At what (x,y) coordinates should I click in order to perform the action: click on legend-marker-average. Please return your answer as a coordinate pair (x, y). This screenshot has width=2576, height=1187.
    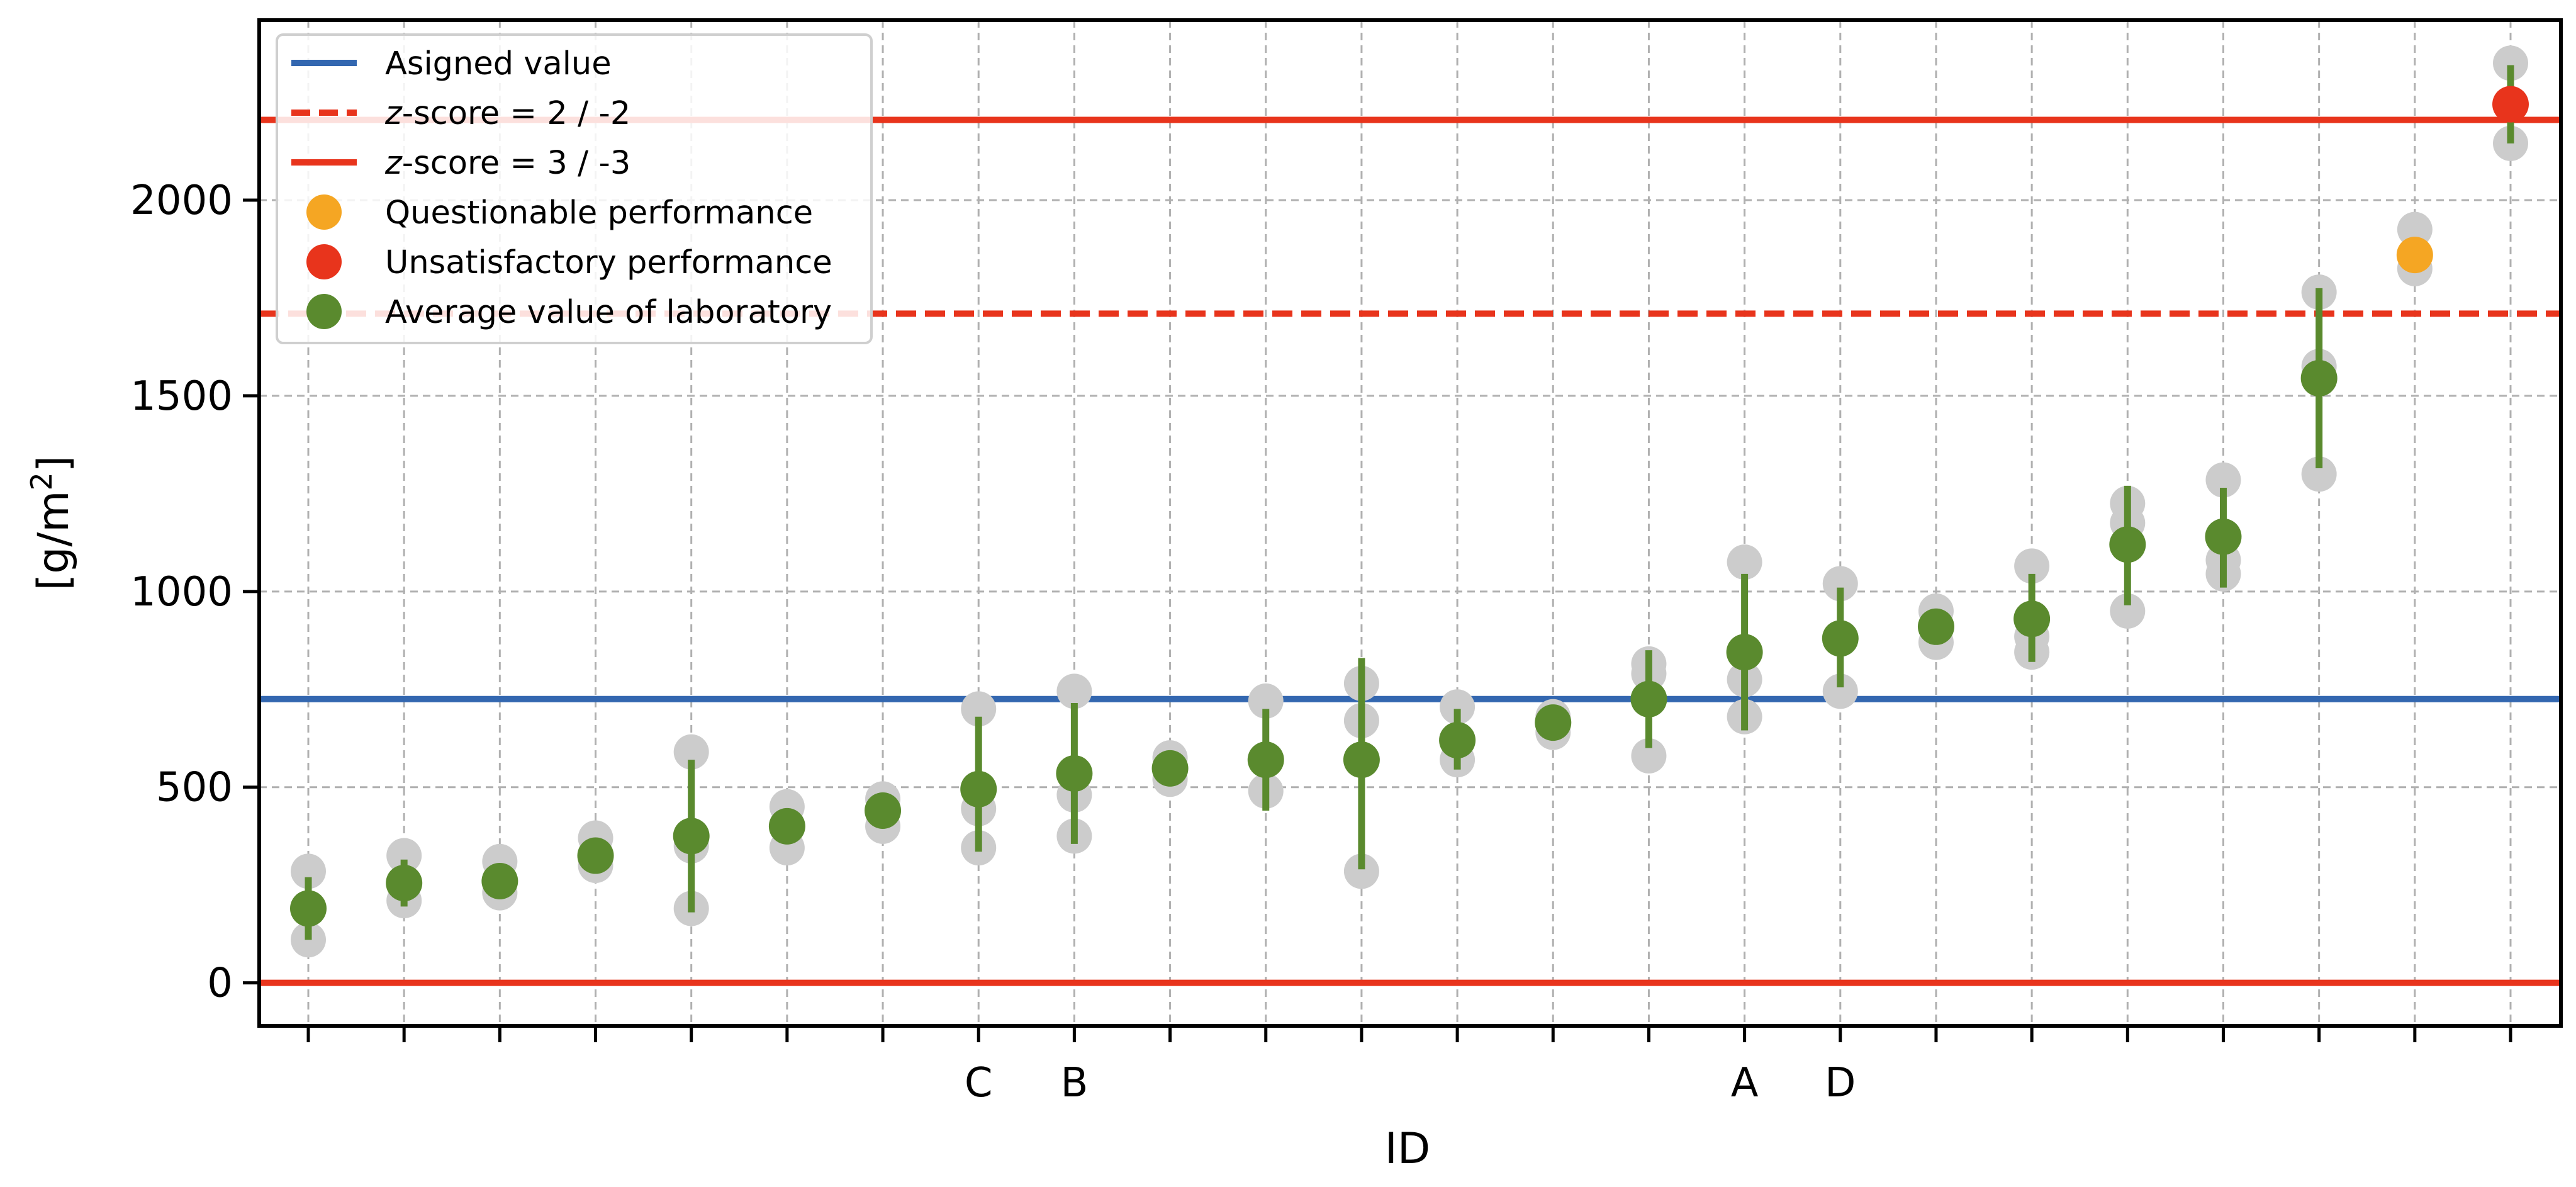
    Looking at the image, I should click on (324, 311).